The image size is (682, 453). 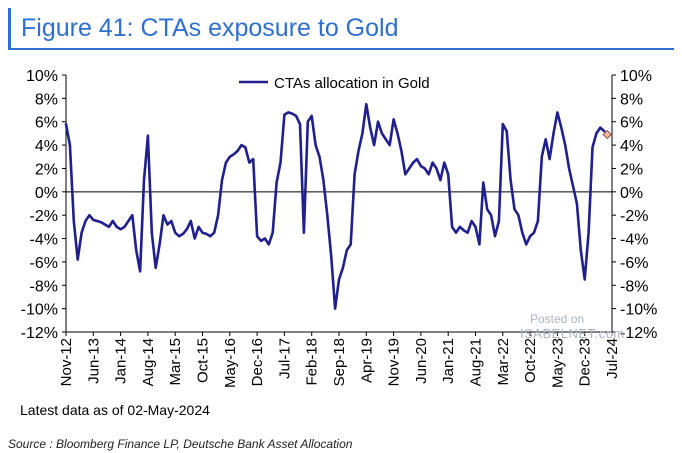 I want to click on x-tick-label: Aug-14, so click(x=148, y=362).